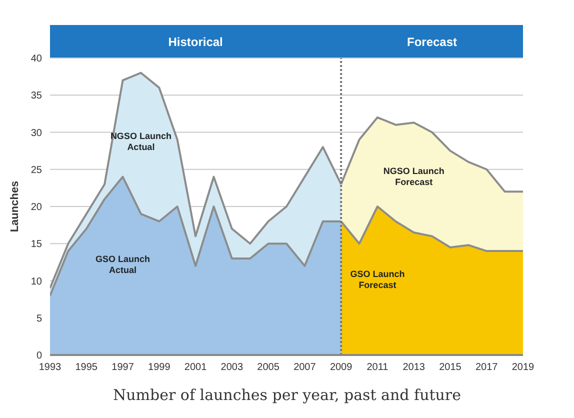  Describe the element at coordinates (36, 282) in the screenshot. I see `y-tick-label: 10` at that location.